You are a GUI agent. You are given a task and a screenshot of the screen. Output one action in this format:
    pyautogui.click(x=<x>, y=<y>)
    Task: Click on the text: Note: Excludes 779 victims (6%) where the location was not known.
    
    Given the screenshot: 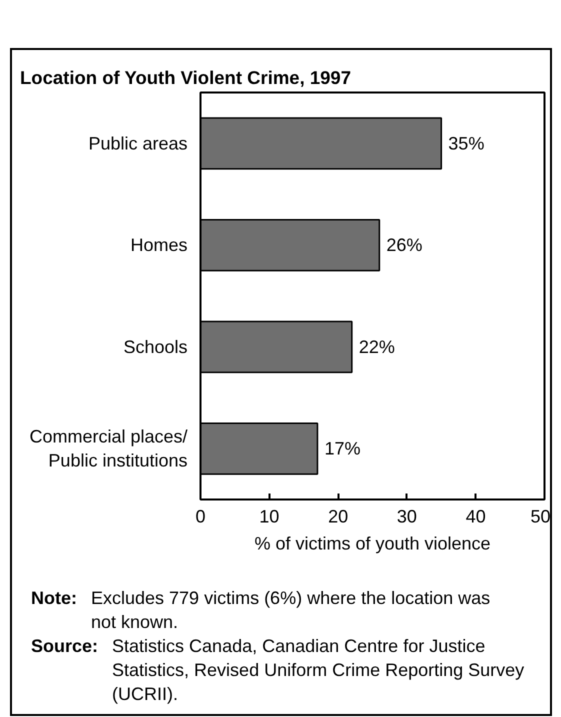 What is the action you would take?
    pyautogui.click(x=261, y=610)
    